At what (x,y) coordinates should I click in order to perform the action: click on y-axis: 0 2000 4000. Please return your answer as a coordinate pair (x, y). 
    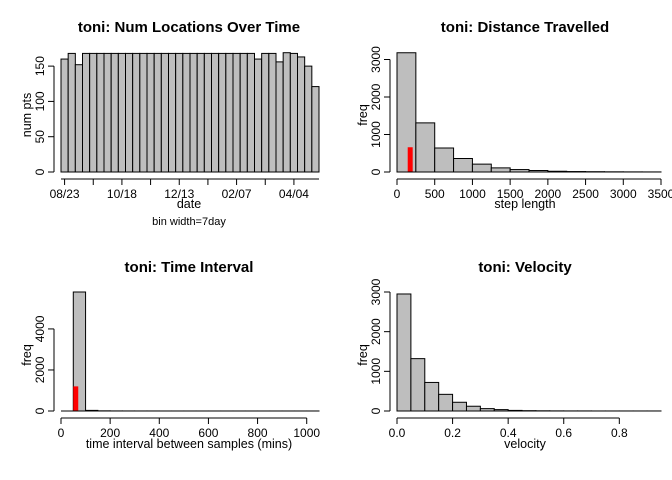
    Looking at the image, I should click on (44, 364).